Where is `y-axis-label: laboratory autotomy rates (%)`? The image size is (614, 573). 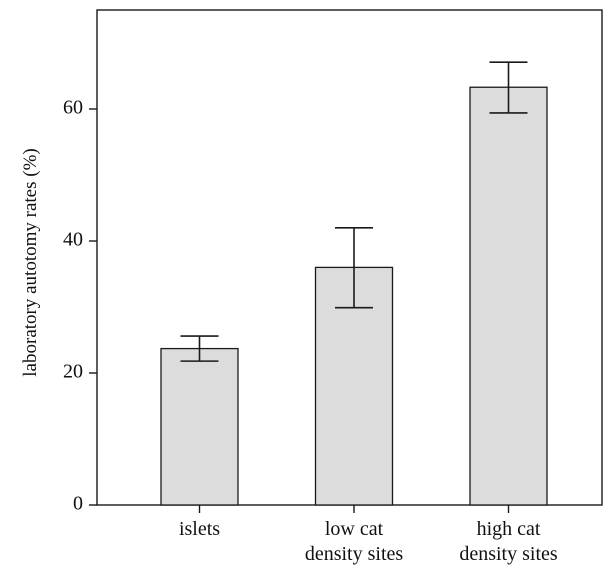 y-axis-label: laboratory autotomy rates (%) is located at coordinates (30, 262).